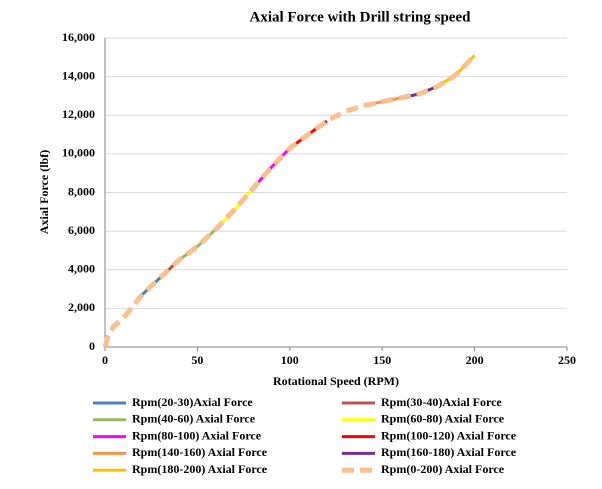 The height and width of the screenshot is (489, 602). I want to click on legend-label: Rpm(0-200) Axial Force, so click(443, 469).